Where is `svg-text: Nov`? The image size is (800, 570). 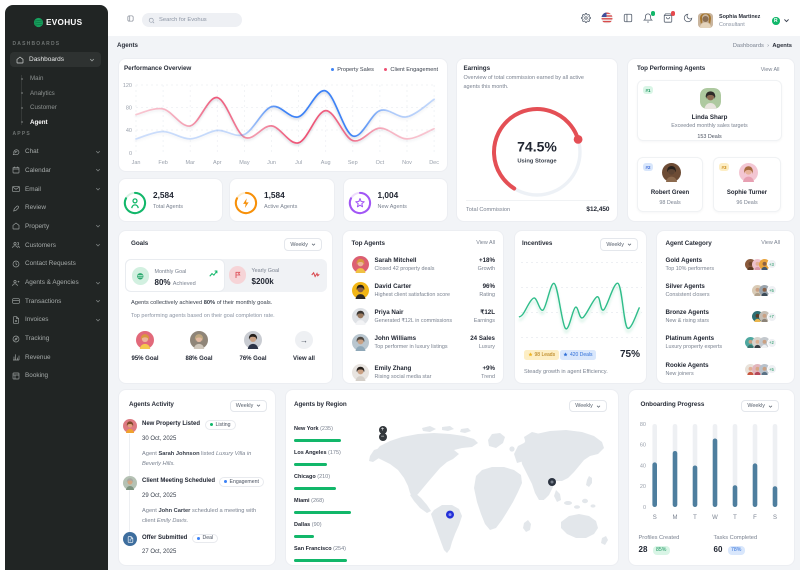
svg-text: Nov is located at coordinates (407, 163).